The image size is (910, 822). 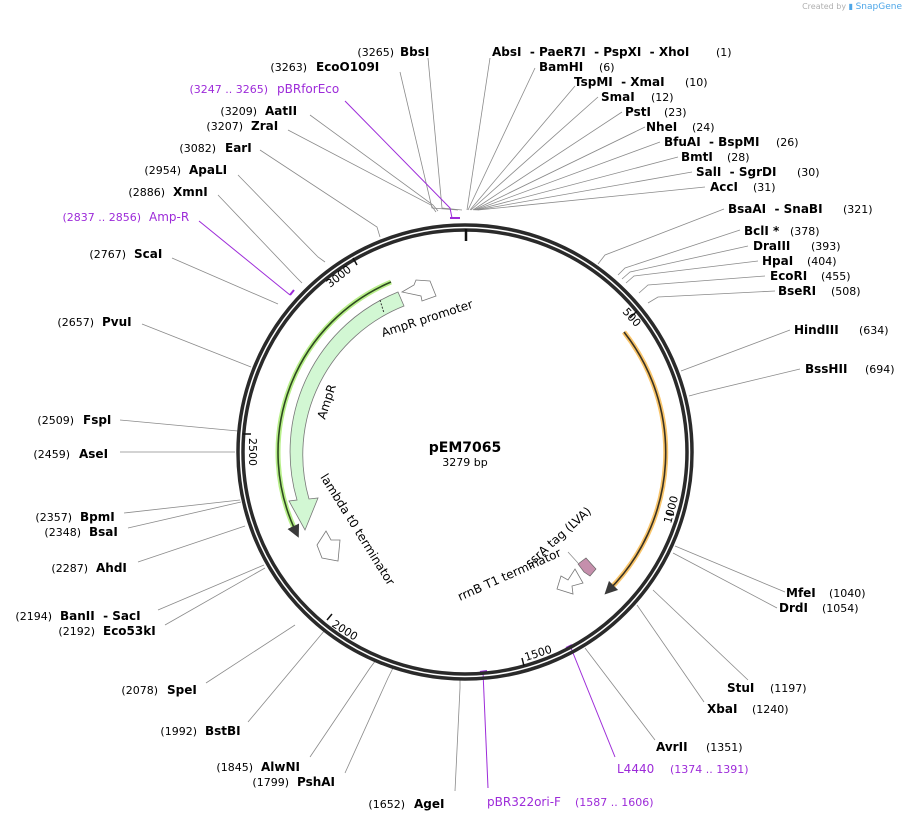 What do you see at coordinates (672, 747) in the screenshot?
I see `site-label: AvrII` at bounding box center [672, 747].